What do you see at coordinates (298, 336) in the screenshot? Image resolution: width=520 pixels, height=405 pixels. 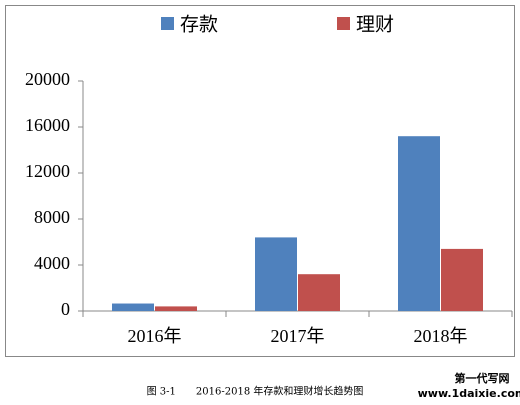 I see `x-tick-label: 2017年` at bounding box center [298, 336].